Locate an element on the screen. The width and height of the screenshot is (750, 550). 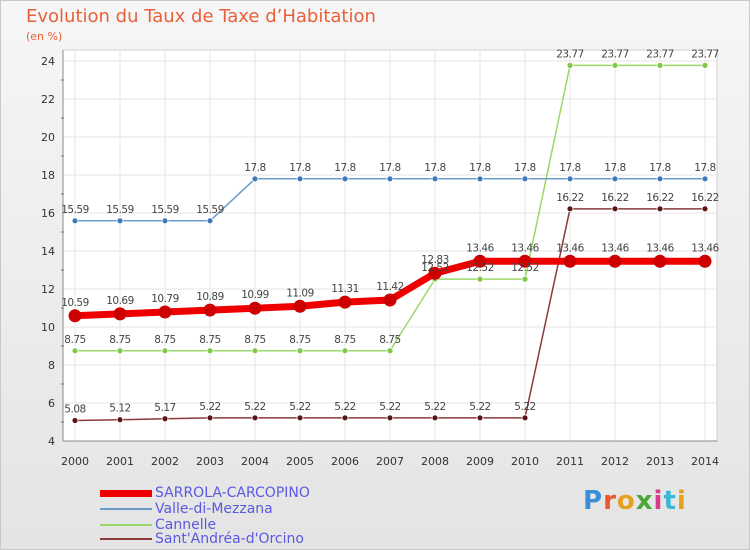
x-tick-label: 2009 is located at coordinates (480, 461).